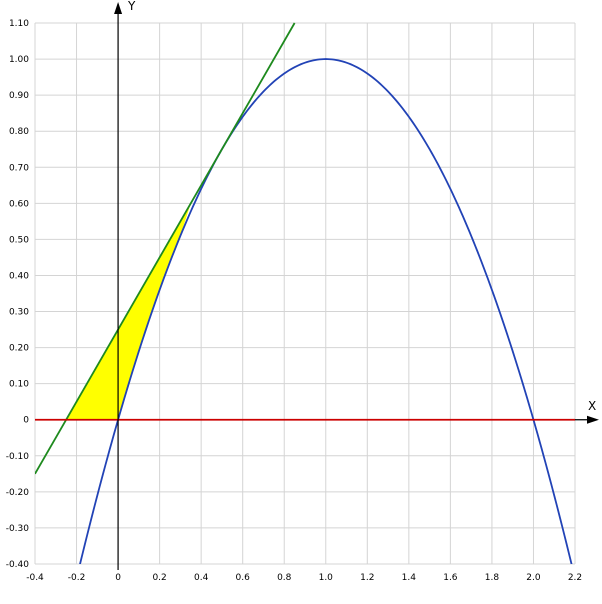 The width and height of the screenshot is (602, 604). I want to click on y-tick-label: -0.40, so click(18, 565).